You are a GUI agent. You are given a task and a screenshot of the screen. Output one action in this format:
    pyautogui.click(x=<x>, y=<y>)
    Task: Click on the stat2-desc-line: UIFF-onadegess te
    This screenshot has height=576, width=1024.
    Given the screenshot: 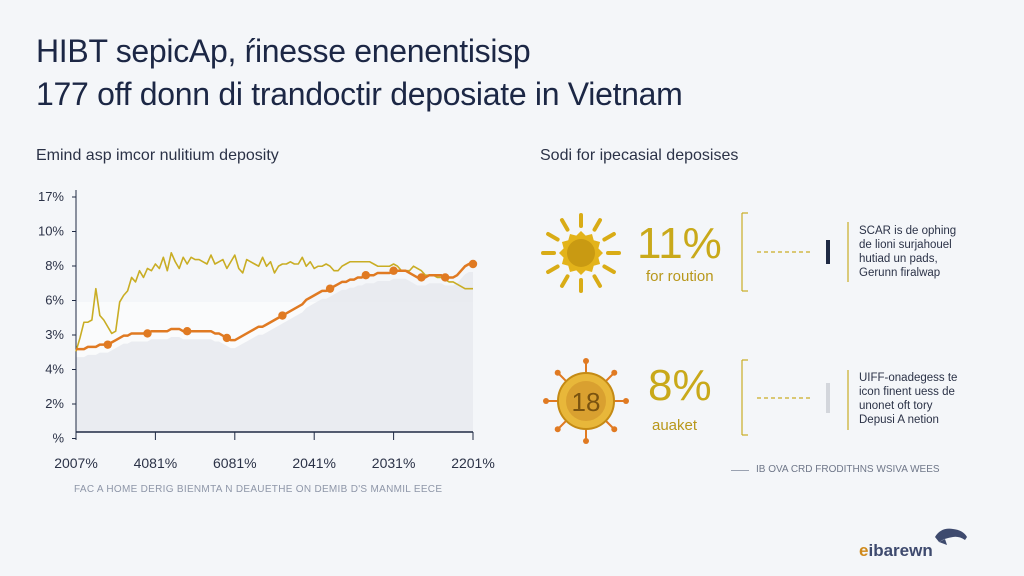 What is the action you would take?
    pyautogui.click(x=908, y=378)
    